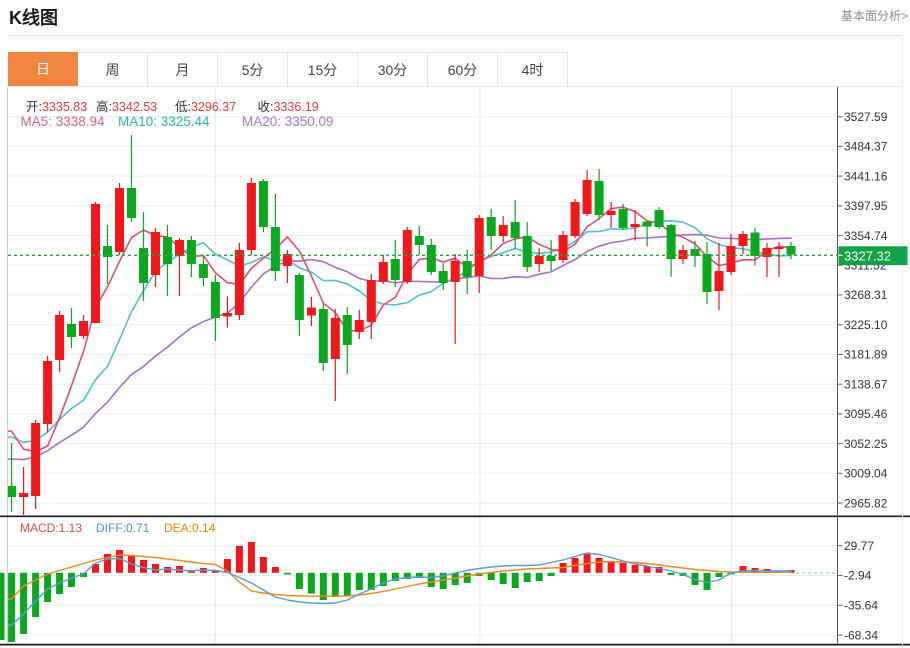 This screenshot has width=910, height=648. I want to click on svg-text: 3484.37, so click(866, 147).